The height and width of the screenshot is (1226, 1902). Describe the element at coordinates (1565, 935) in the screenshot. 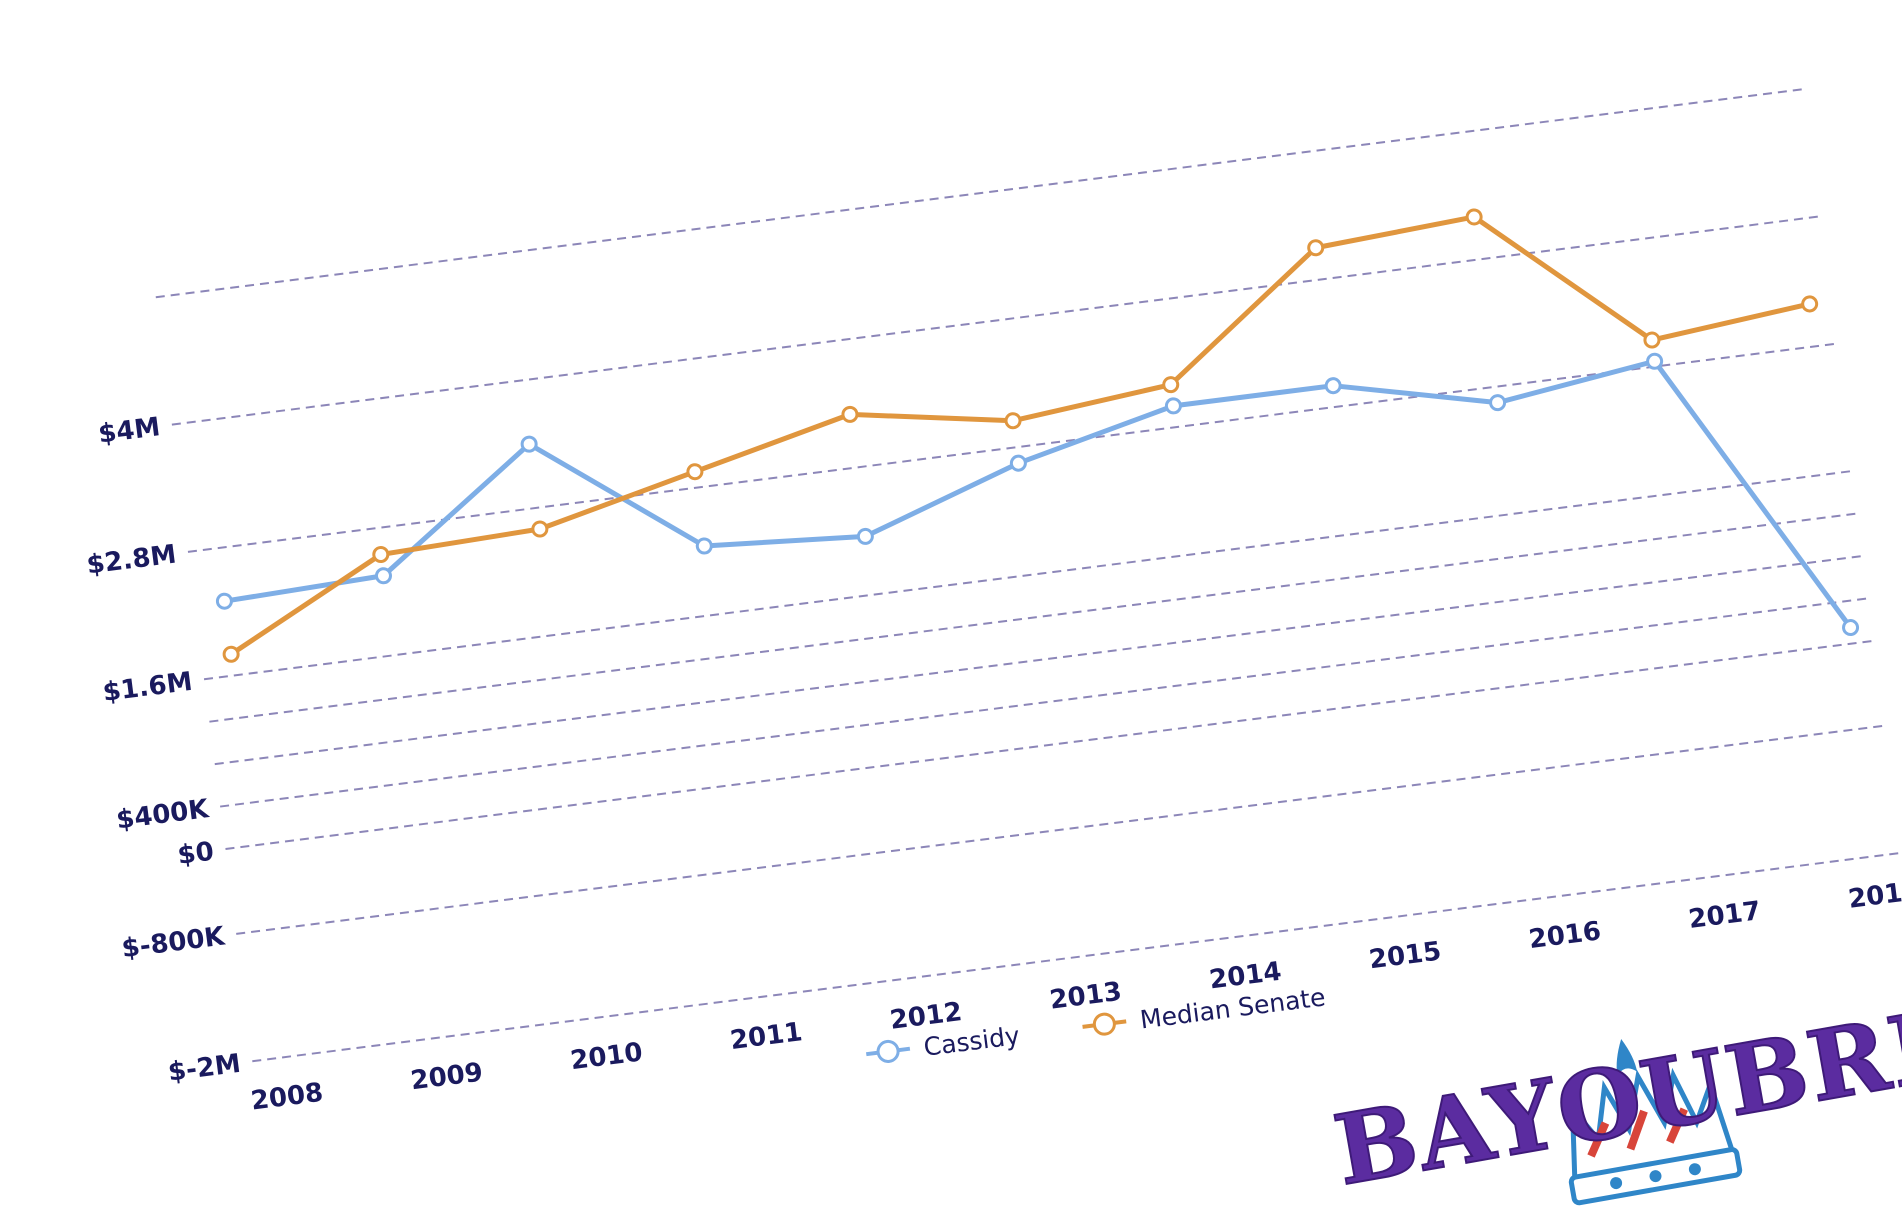

I see `x-tick-label: 2016` at that location.